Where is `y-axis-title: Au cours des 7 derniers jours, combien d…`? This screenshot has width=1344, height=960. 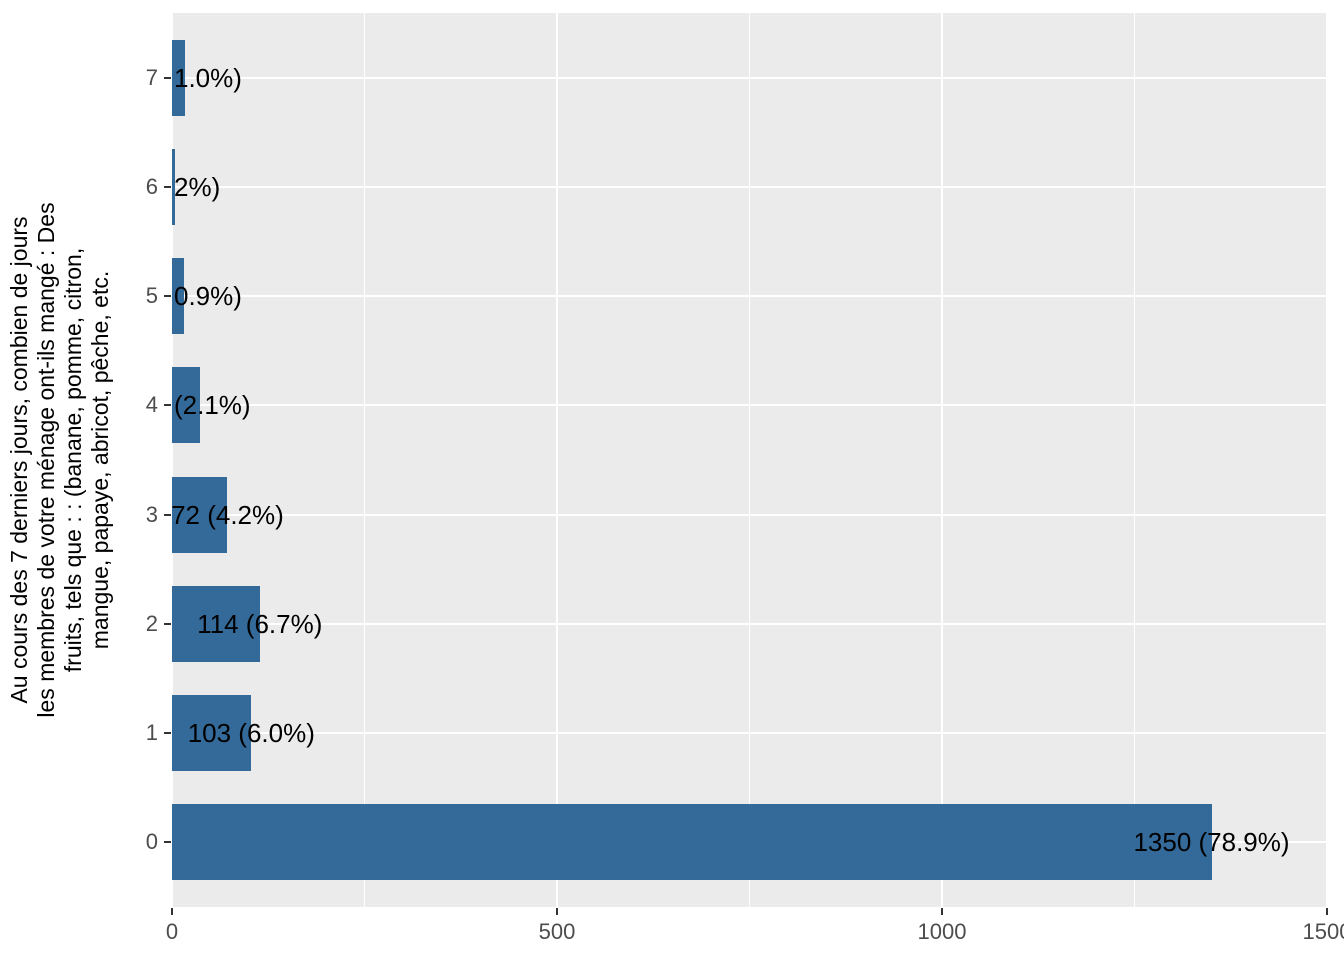
y-axis-title: Au cours des 7 derniers jours, combien d… is located at coordinates (60, 460).